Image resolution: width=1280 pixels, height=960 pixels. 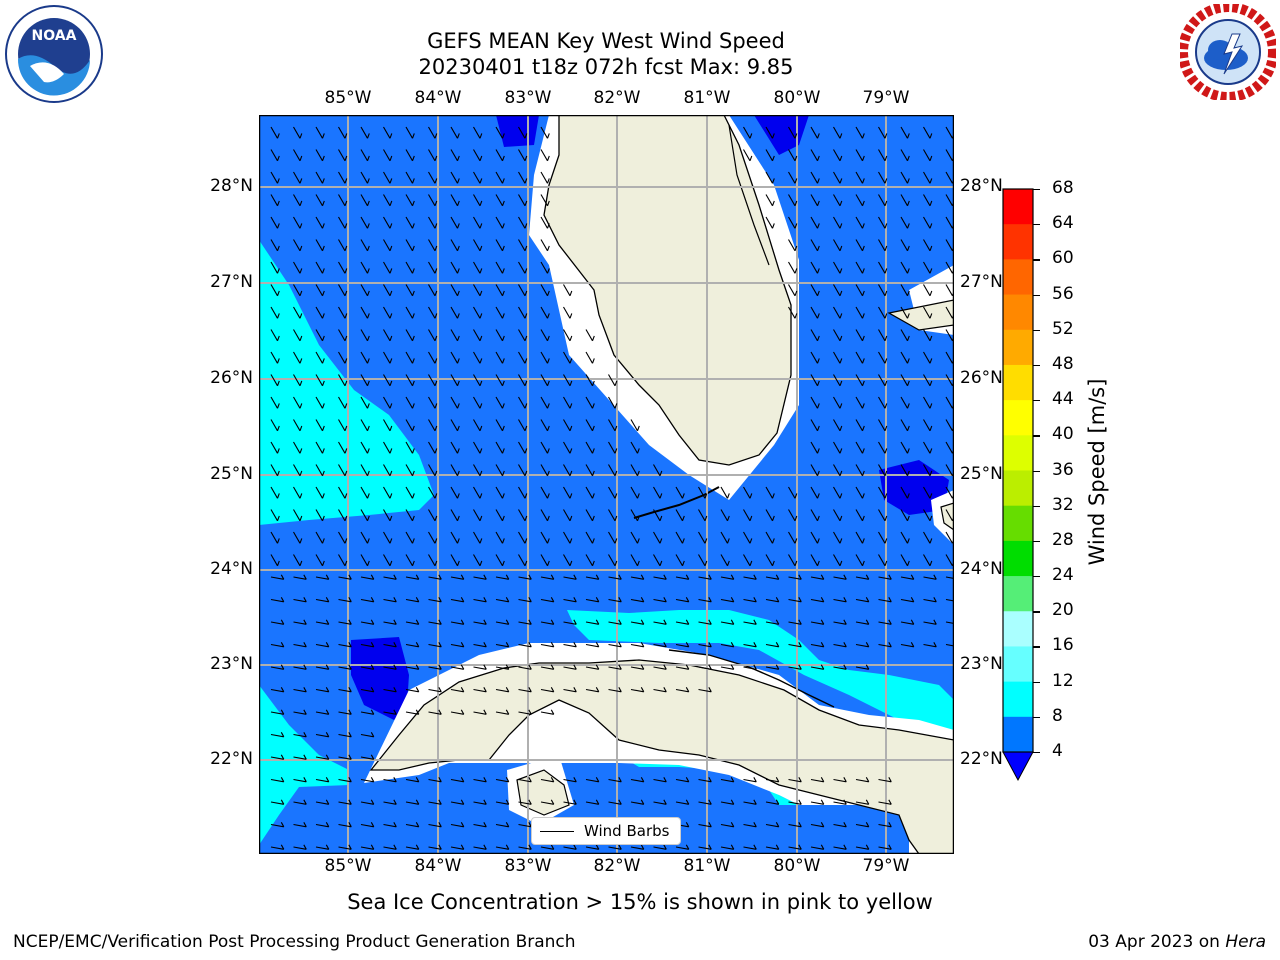 What do you see at coordinates (751, 678) in the screenshot?
I see `cuba-cays` at bounding box center [751, 678].